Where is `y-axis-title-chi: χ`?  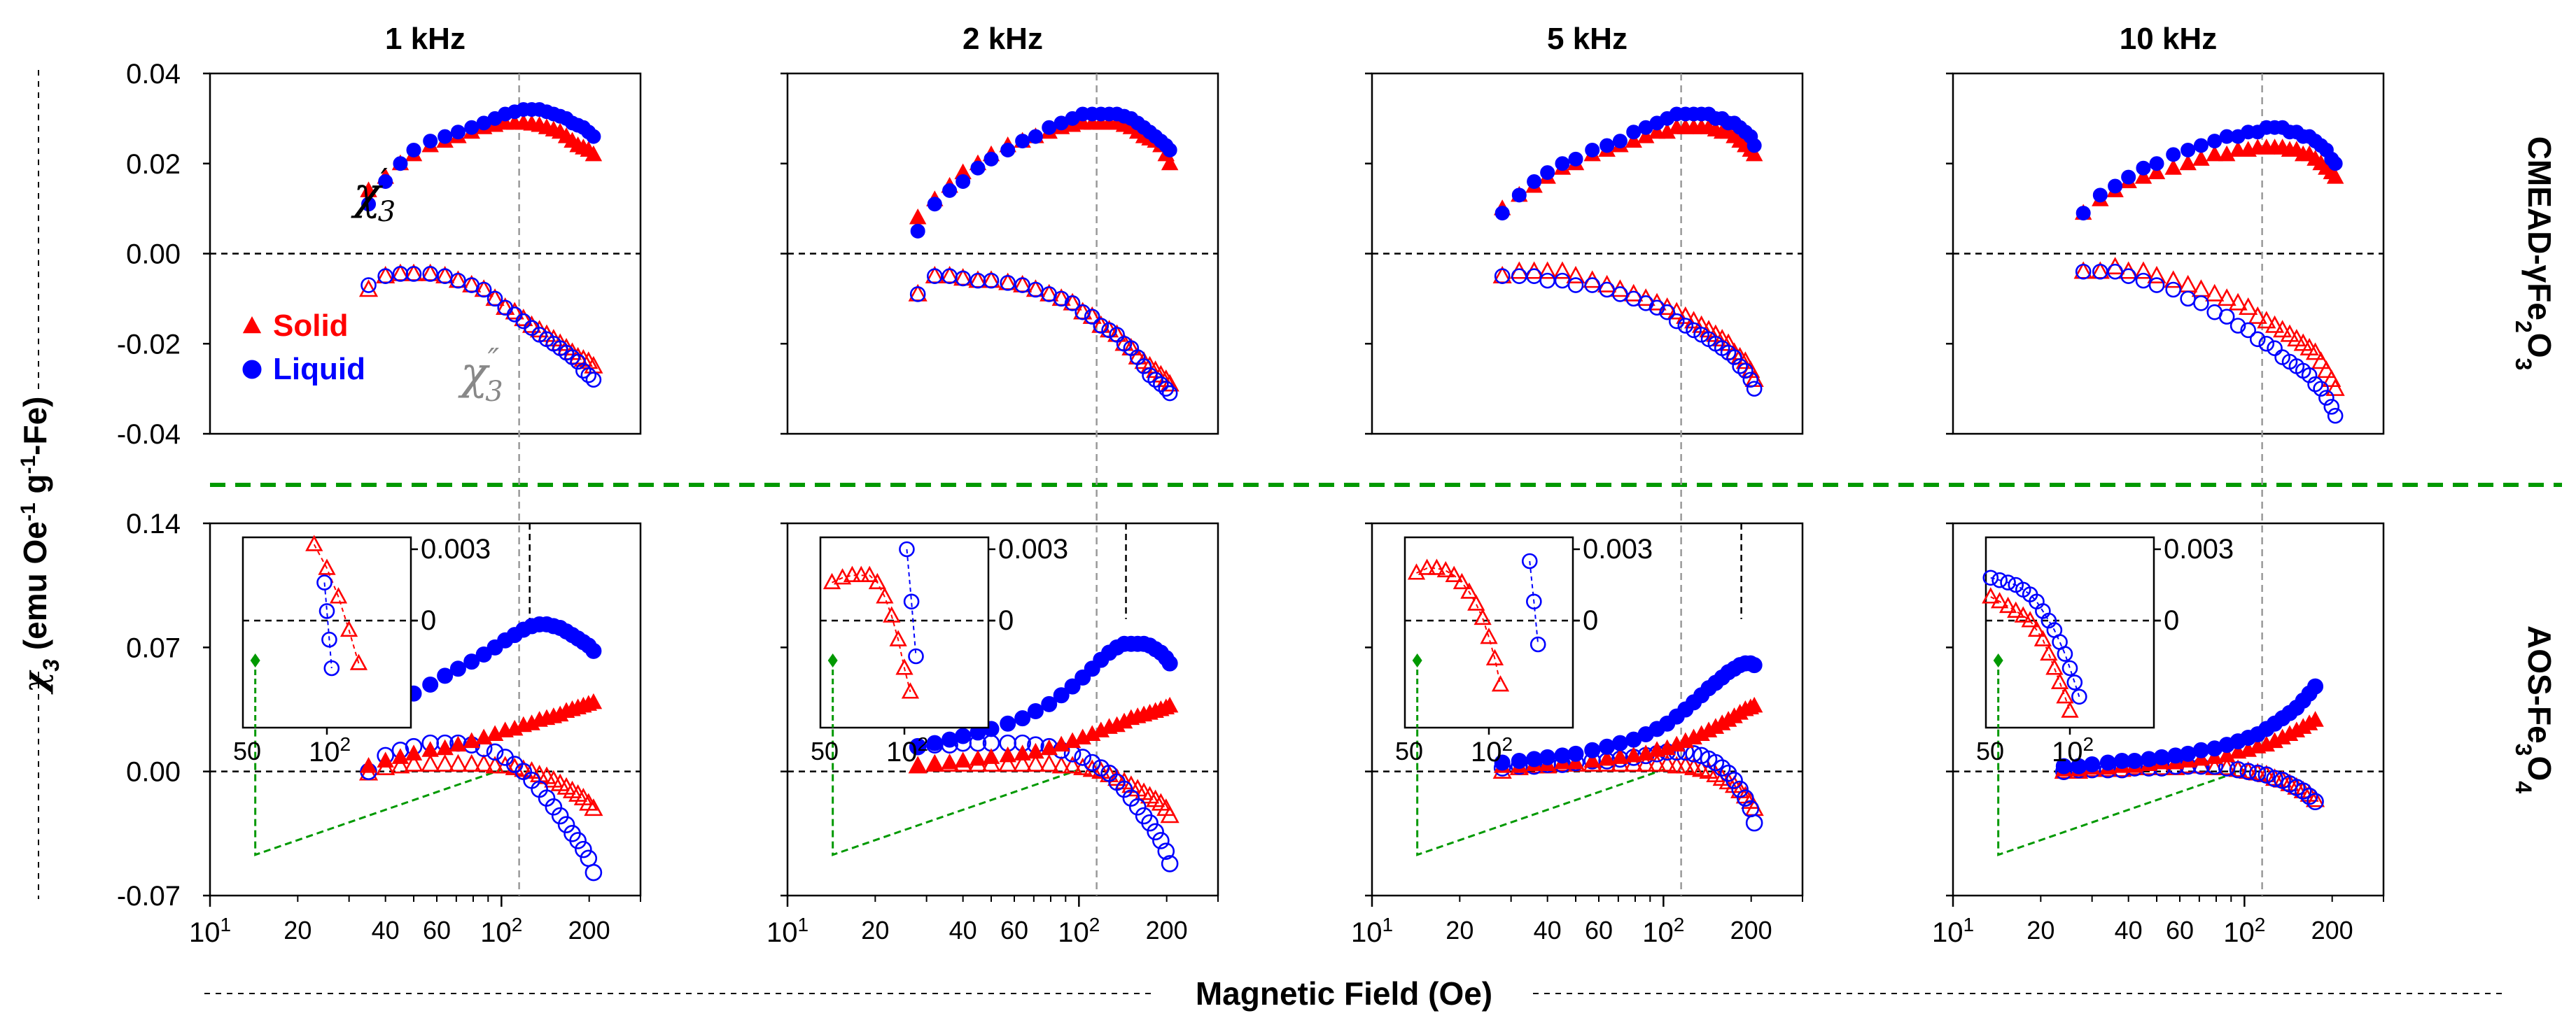
y-axis-title-chi: χ is located at coordinates (35, 682).